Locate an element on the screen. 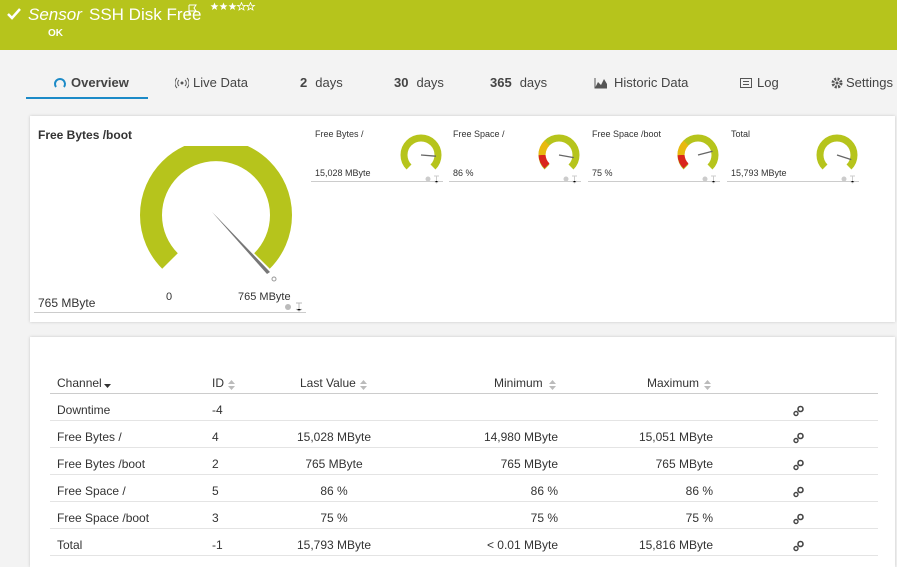 The image size is (897, 567). tab: Settings is located at coordinates (869, 82).